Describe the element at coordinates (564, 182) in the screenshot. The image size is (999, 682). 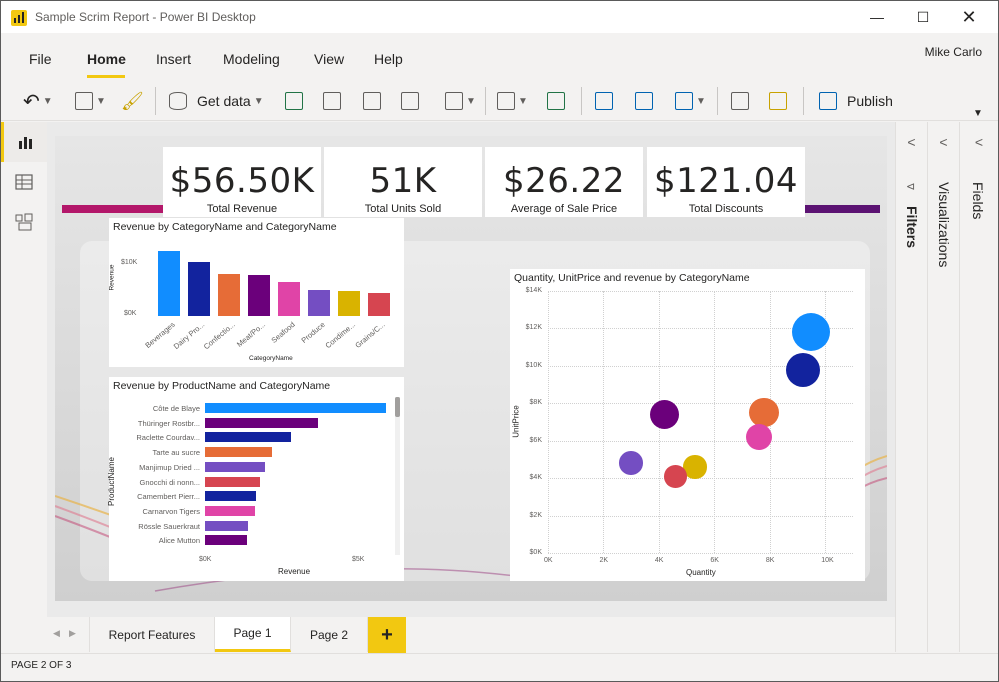
I see `kpi-card-average-sale-price: $26.22 Average of Sale Price` at that location.